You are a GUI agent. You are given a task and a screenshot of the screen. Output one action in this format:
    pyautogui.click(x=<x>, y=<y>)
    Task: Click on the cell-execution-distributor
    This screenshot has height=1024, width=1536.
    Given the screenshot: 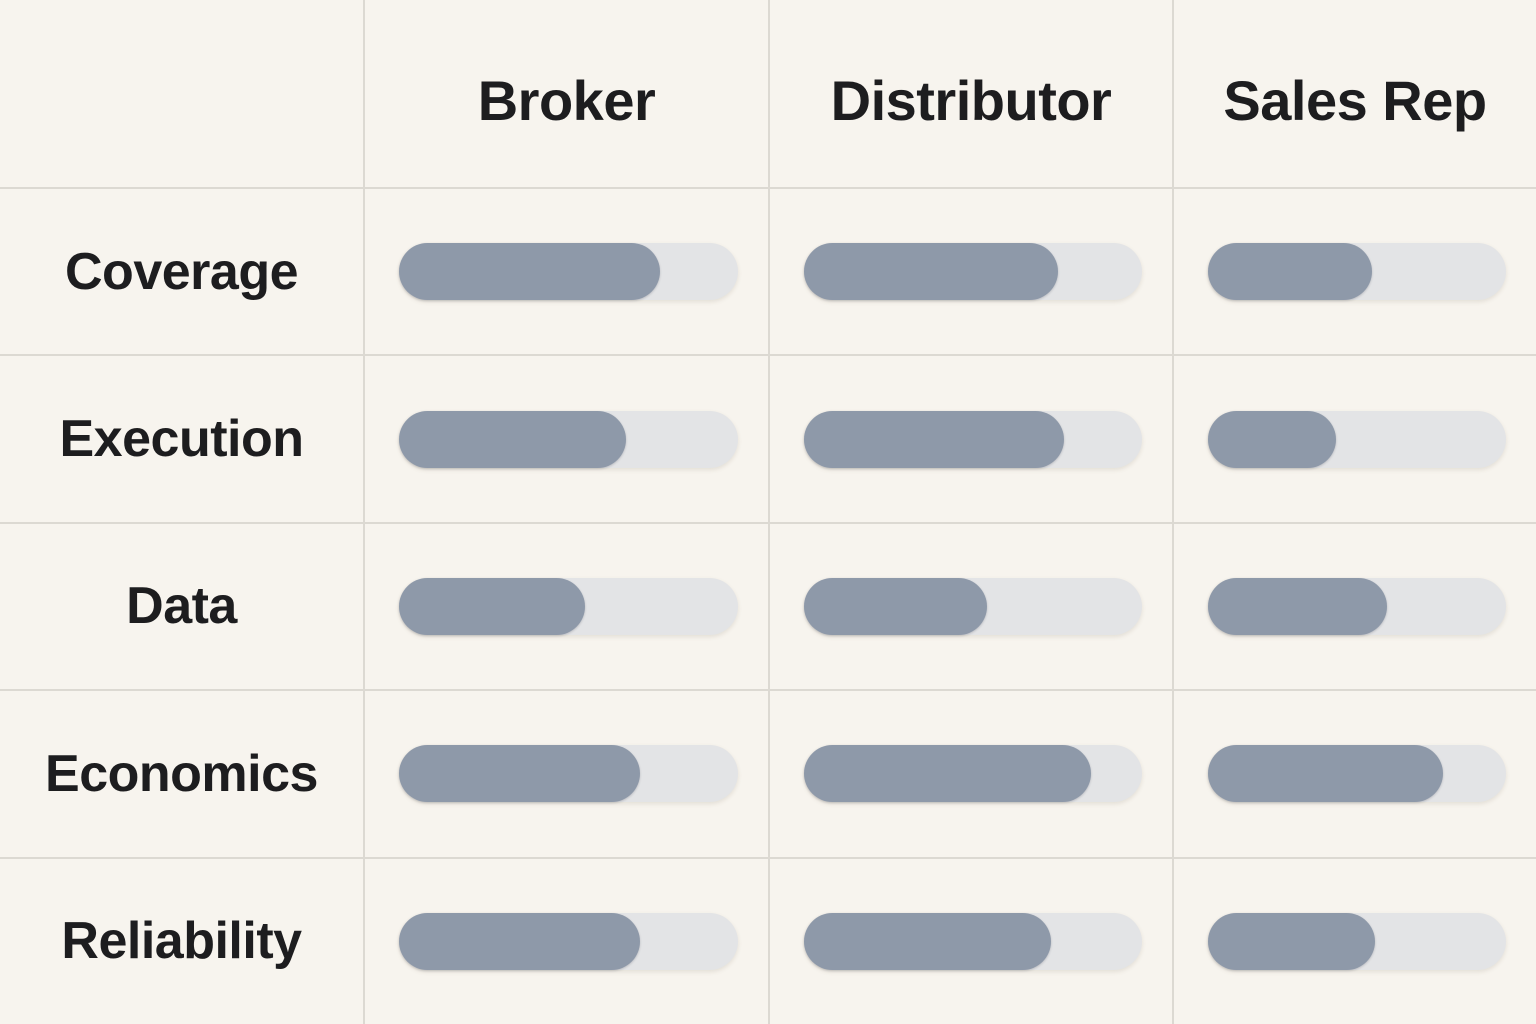 What is the action you would take?
    pyautogui.click(x=970, y=438)
    